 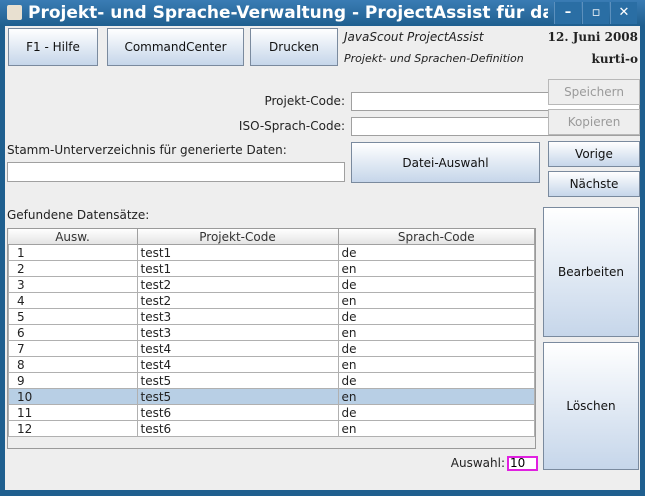 What do you see at coordinates (522, 463) in the screenshot?
I see `selection-input: 10` at bounding box center [522, 463].